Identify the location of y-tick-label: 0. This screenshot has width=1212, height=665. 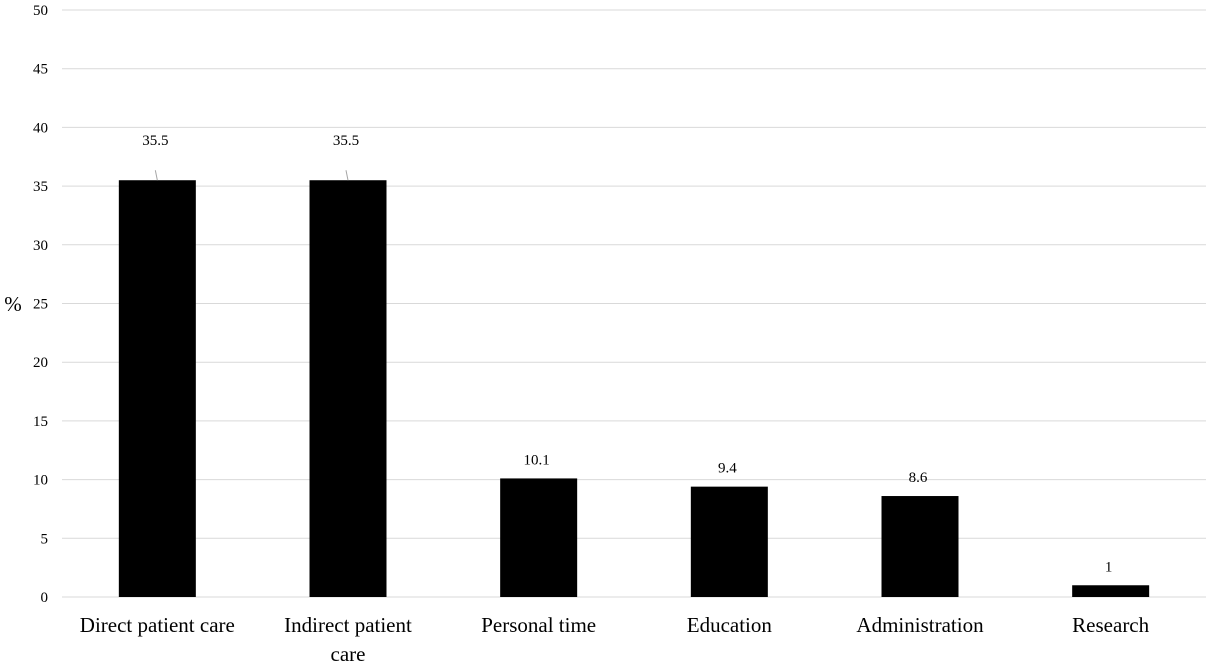
(45, 598).